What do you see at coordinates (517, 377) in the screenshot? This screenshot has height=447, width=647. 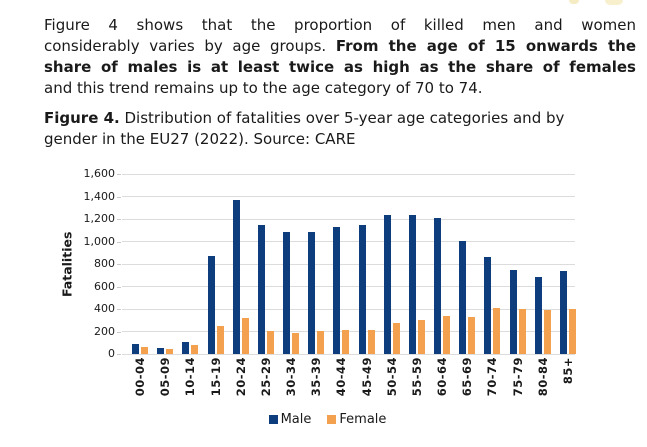 I see `x-axis-label-text: 75-79` at bounding box center [517, 377].